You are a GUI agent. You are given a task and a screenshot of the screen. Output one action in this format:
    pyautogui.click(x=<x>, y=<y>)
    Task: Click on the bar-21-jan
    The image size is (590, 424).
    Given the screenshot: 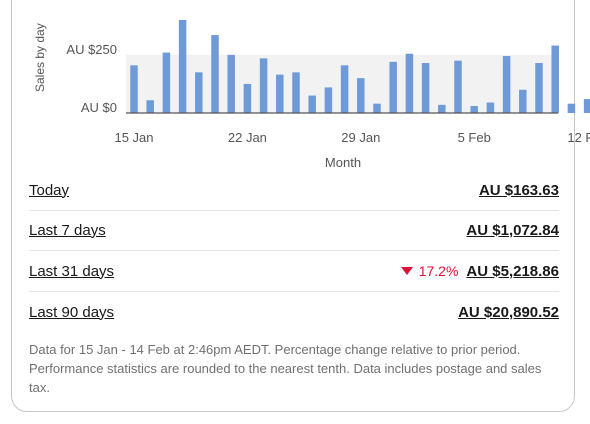 What is the action you would take?
    pyautogui.click(x=231, y=84)
    